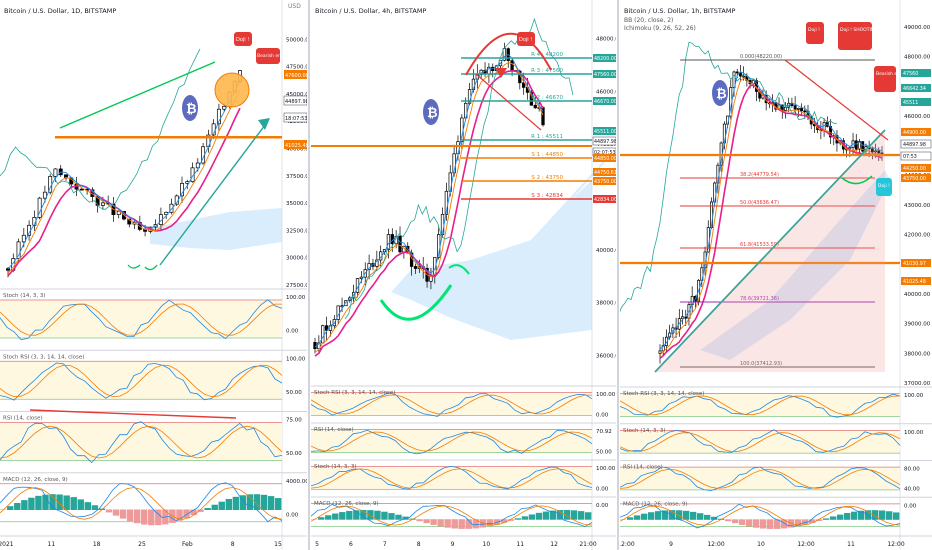  I want to click on rounded-bottom, so click(416, 302).